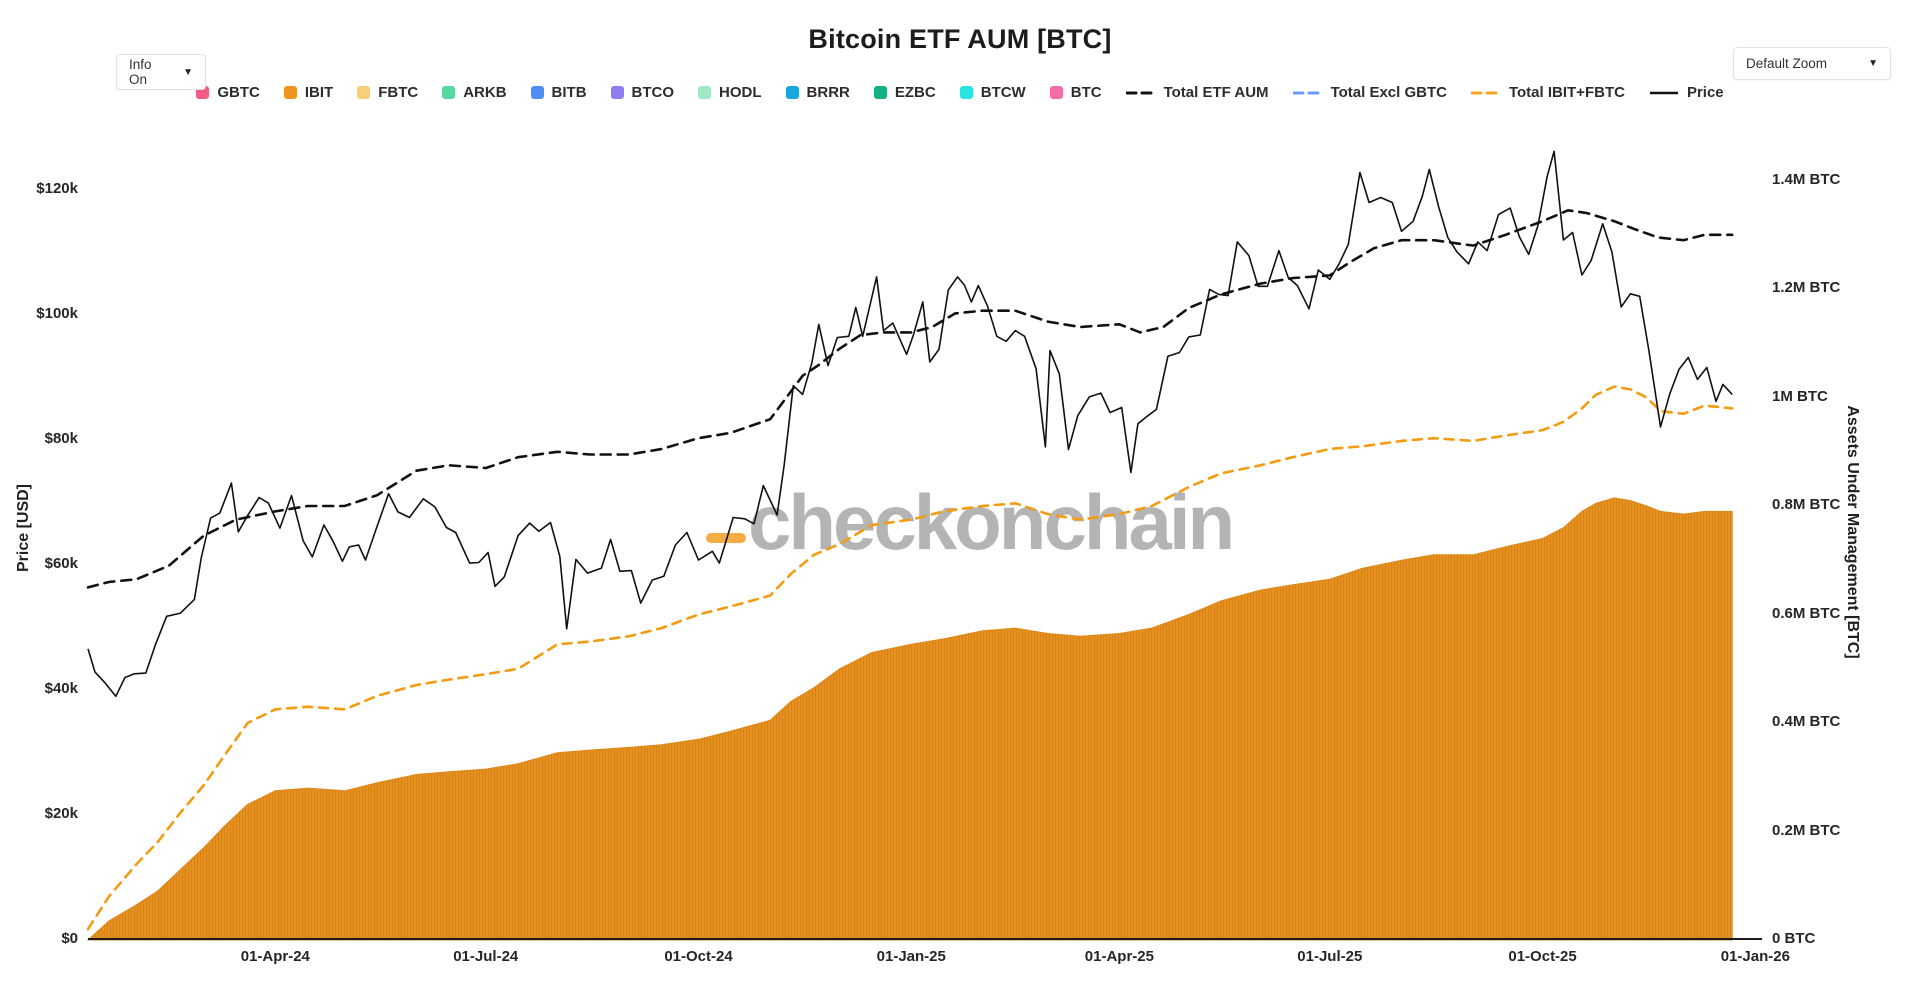 This screenshot has height=992, width=1920. I want to click on legend-item-hodl: HODL, so click(730, 92).